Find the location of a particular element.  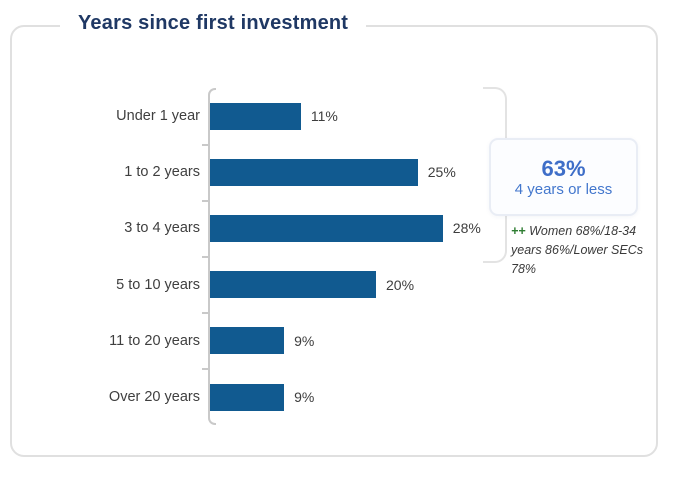

annotation-plus-marker: ++ is located at coordinates (518, 231).